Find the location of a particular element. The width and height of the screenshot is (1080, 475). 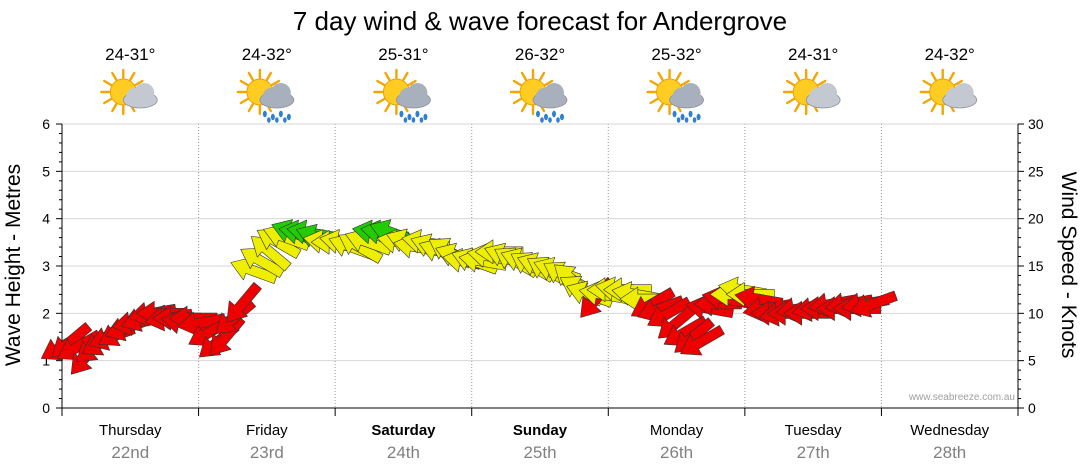

day-date: 23rd is located at coordinates (267, 452).